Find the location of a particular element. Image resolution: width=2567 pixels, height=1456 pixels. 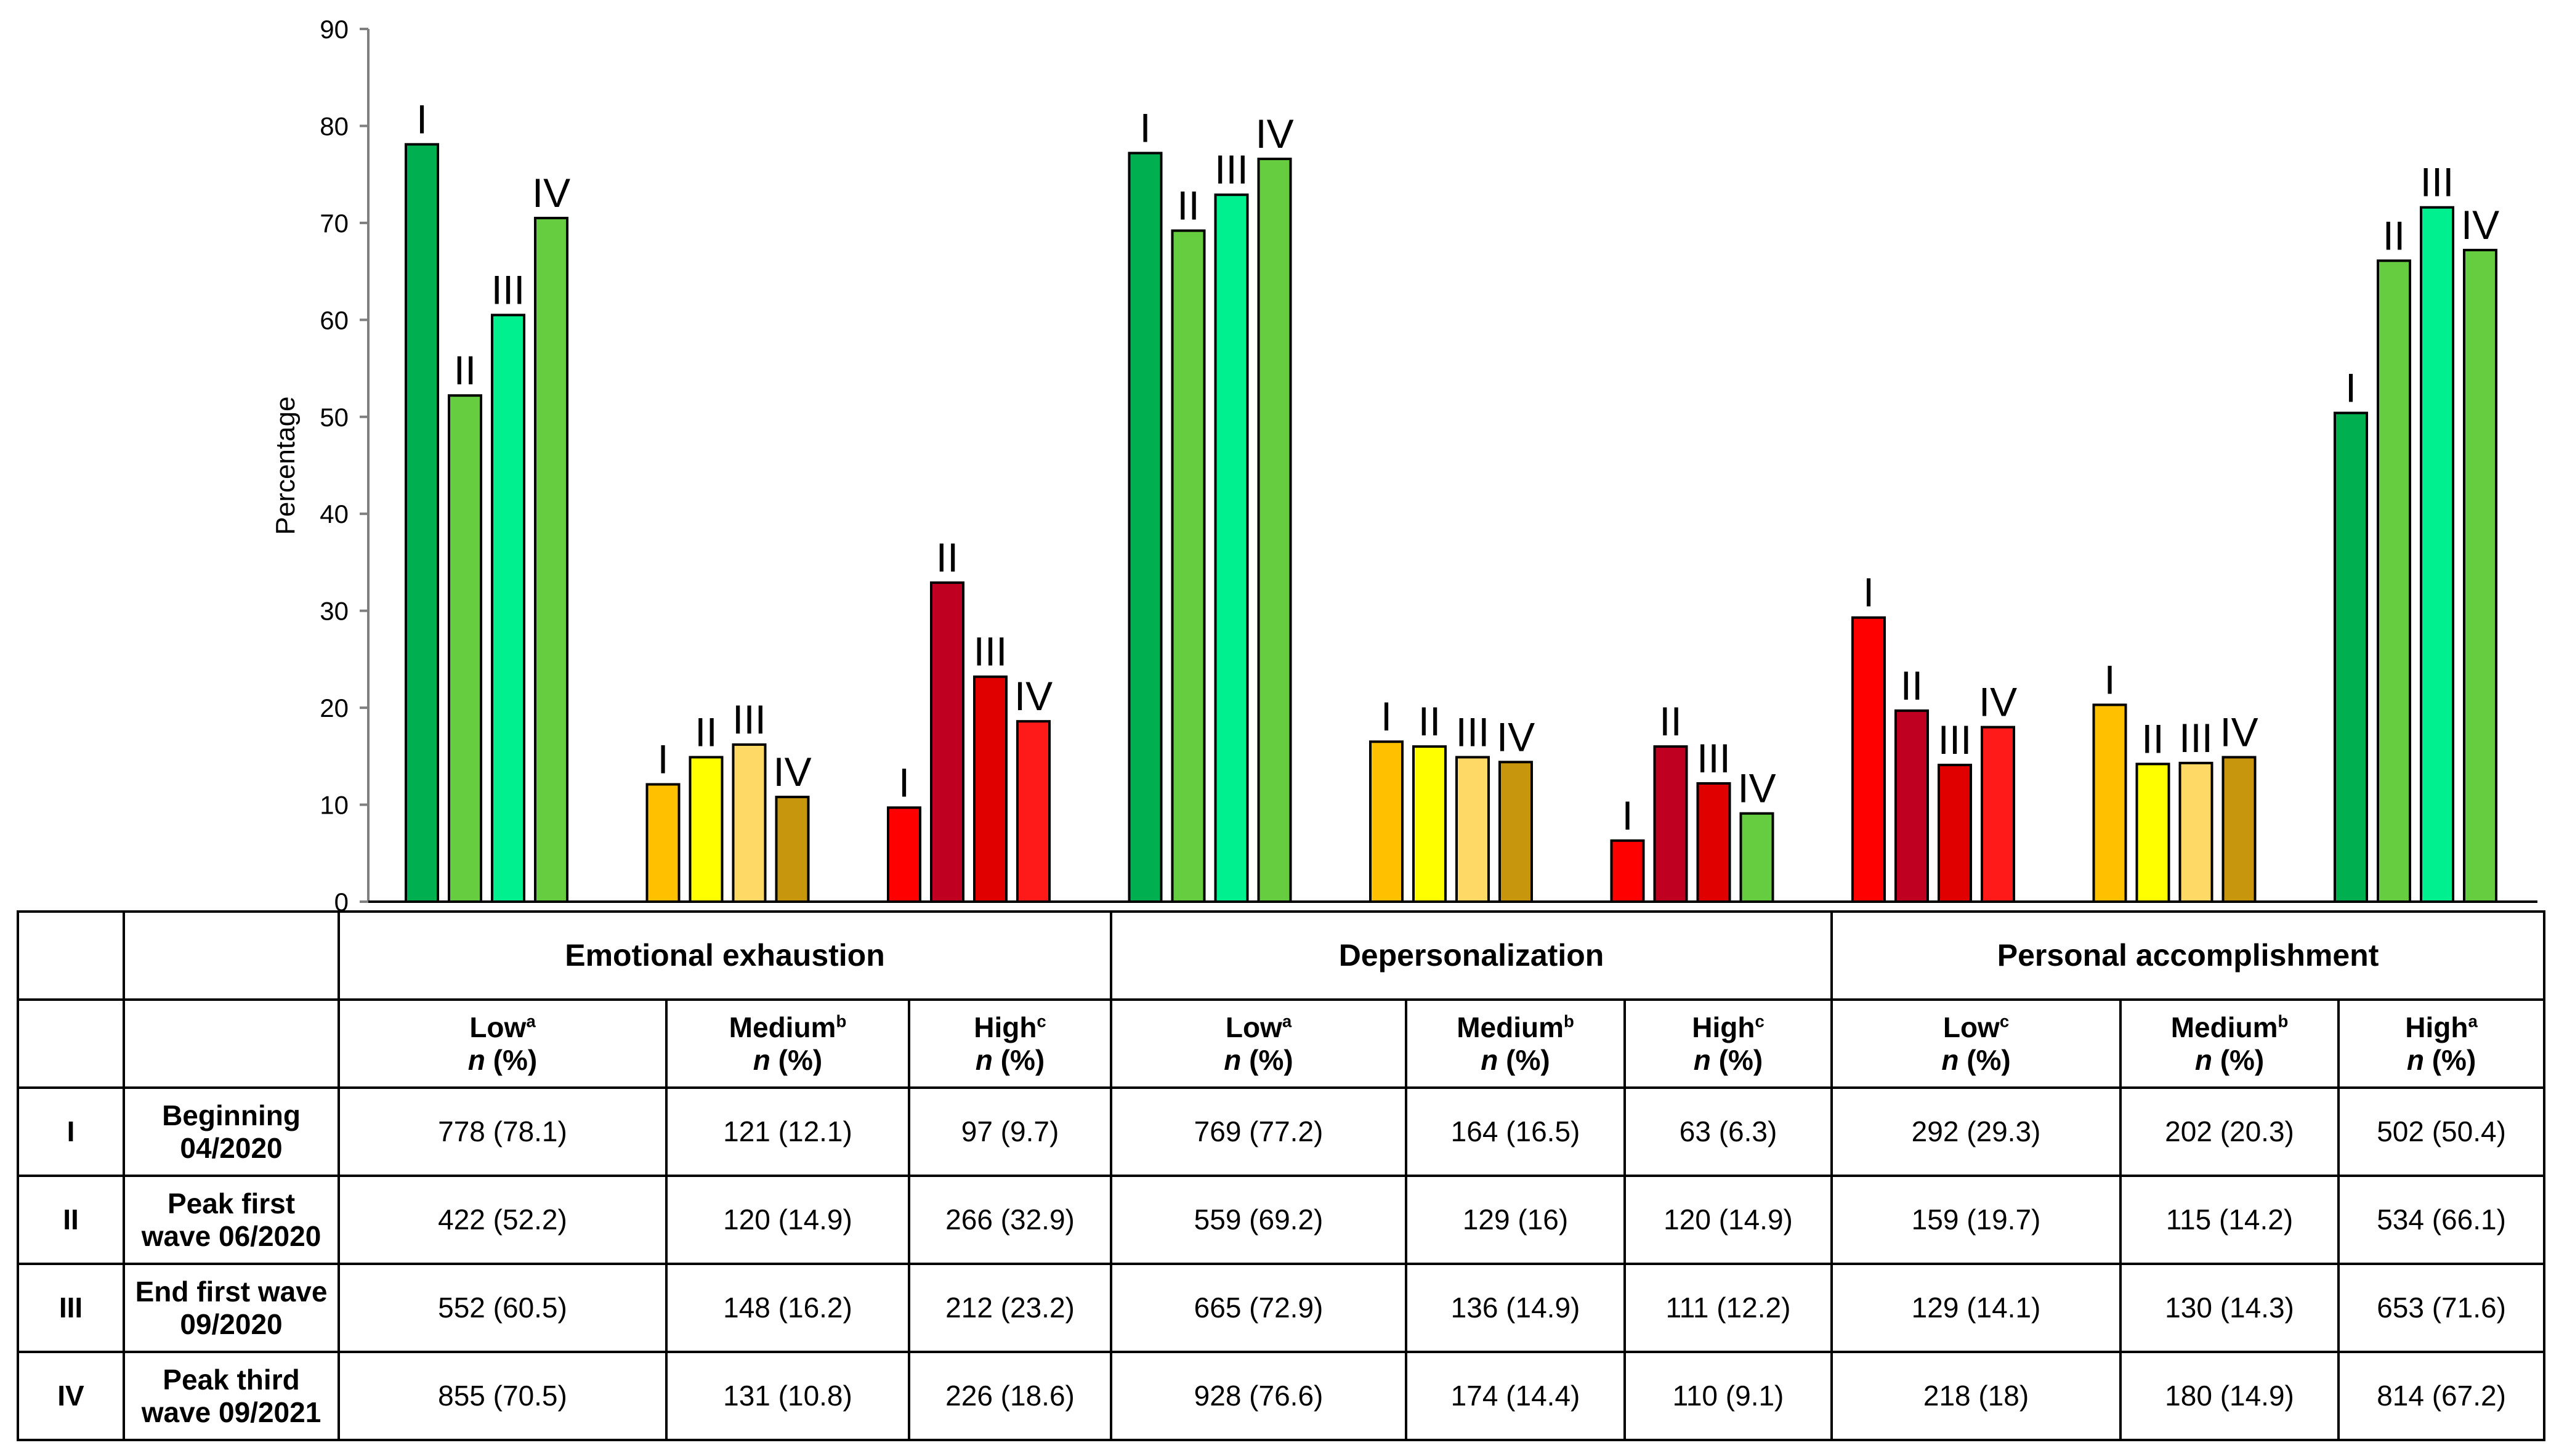

wave-label-line: wave 09/2021 is located at coordinates (231, 1412).